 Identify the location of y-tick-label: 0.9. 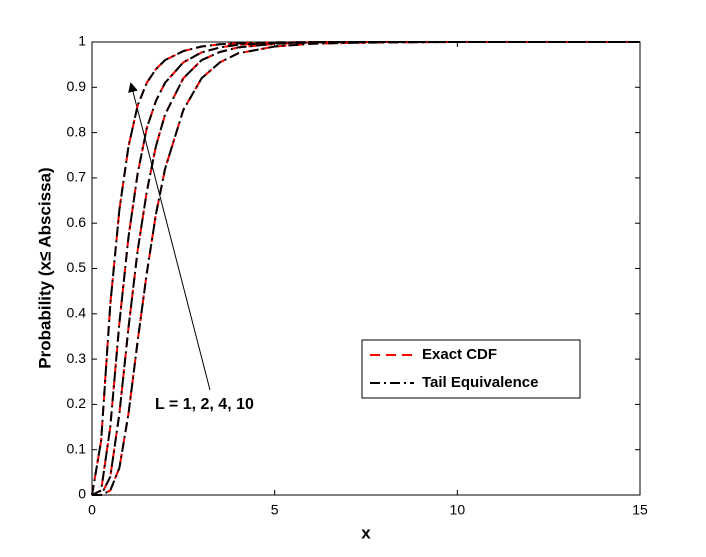
(77, 86).